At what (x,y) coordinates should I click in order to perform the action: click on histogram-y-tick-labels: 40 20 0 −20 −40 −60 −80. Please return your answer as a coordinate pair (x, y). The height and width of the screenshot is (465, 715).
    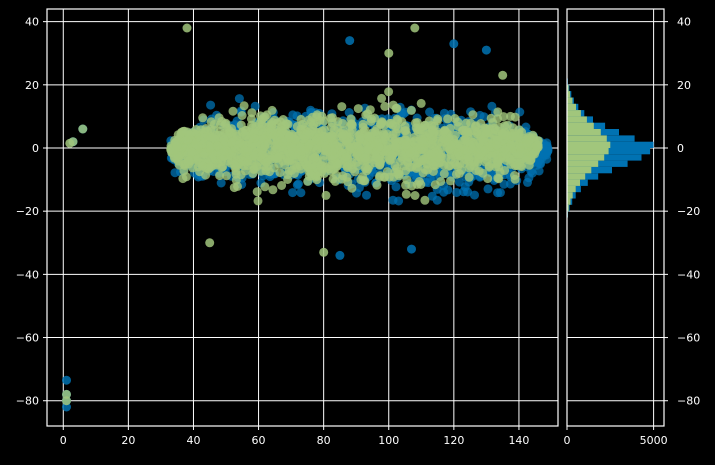
    Looking at the image, I should click on (682, 212).